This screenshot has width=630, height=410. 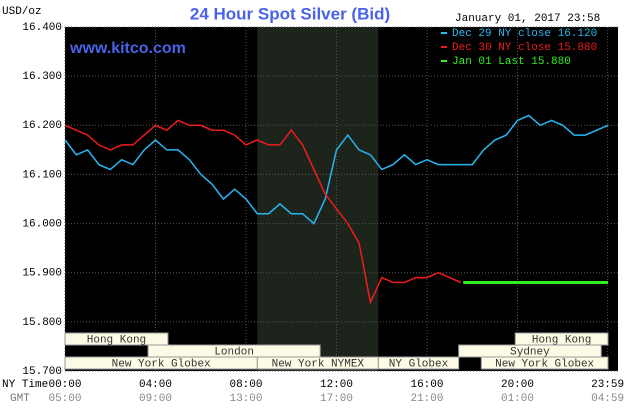 What do you see at coordinates (42, 77) in the screenshot?
I see `y-tick-label: 16.300` at bounding box center [42, 77].